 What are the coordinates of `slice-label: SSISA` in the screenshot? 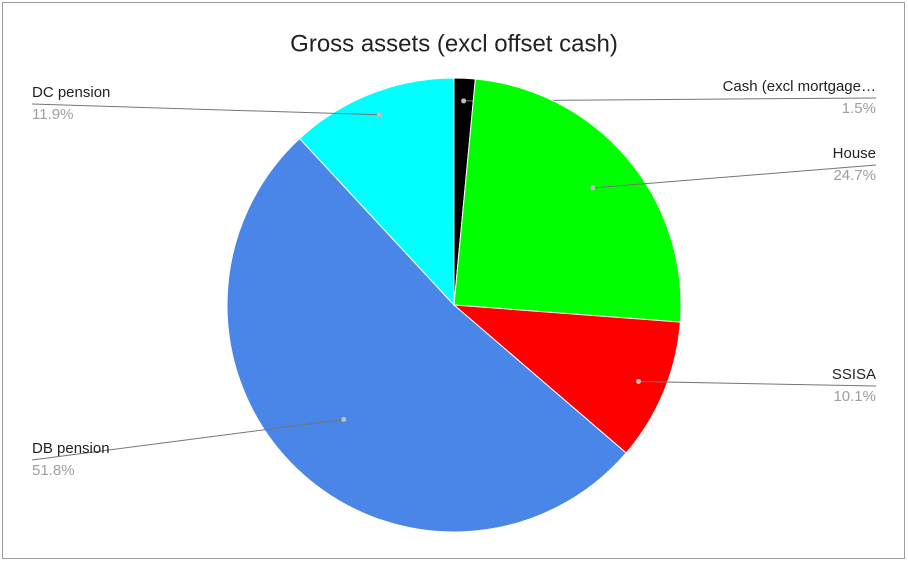 It's located at (854, 374).